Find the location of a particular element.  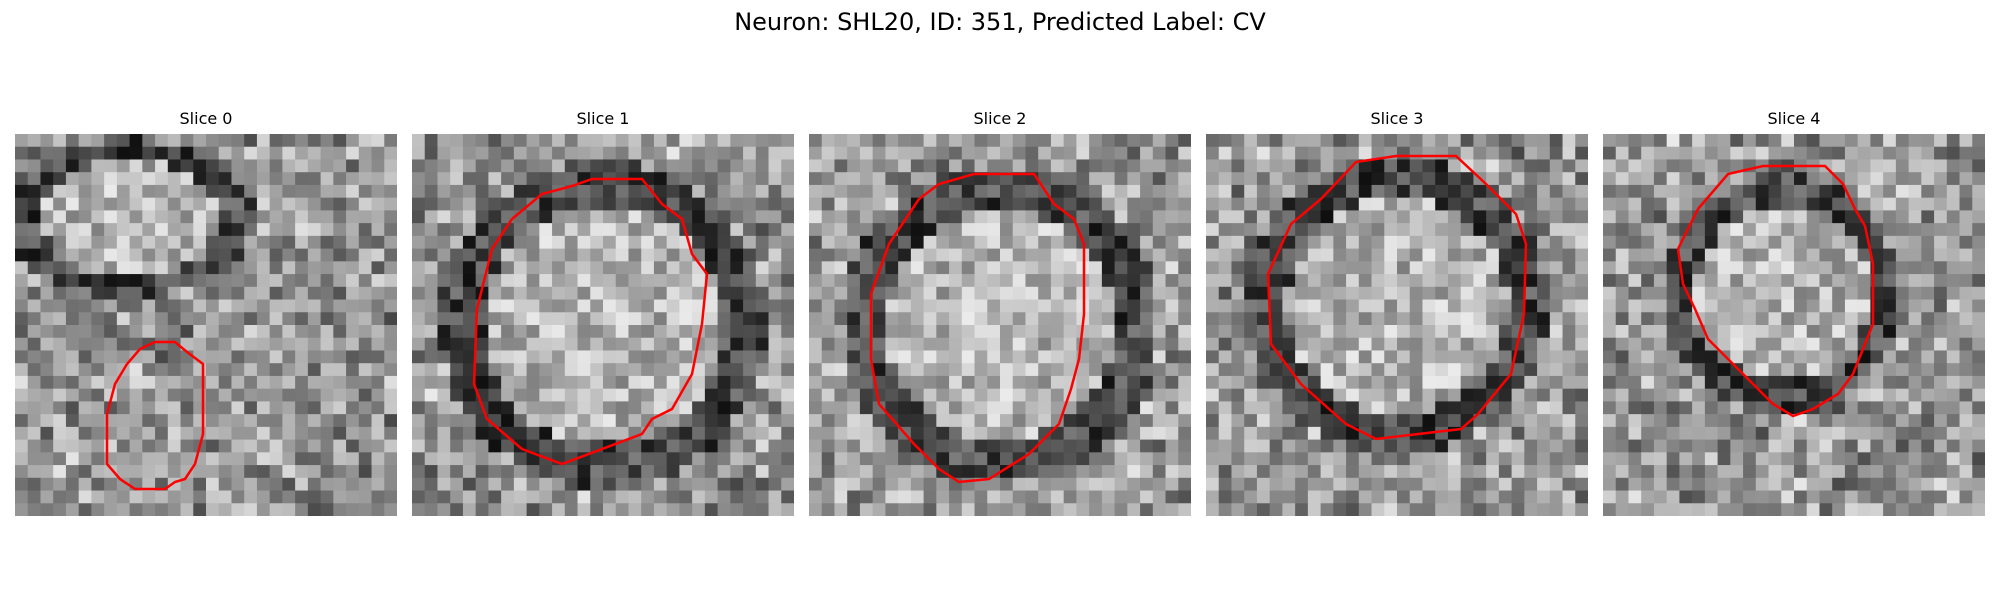

slice-title: Slice 4 is located at coordinates (1794, 118).